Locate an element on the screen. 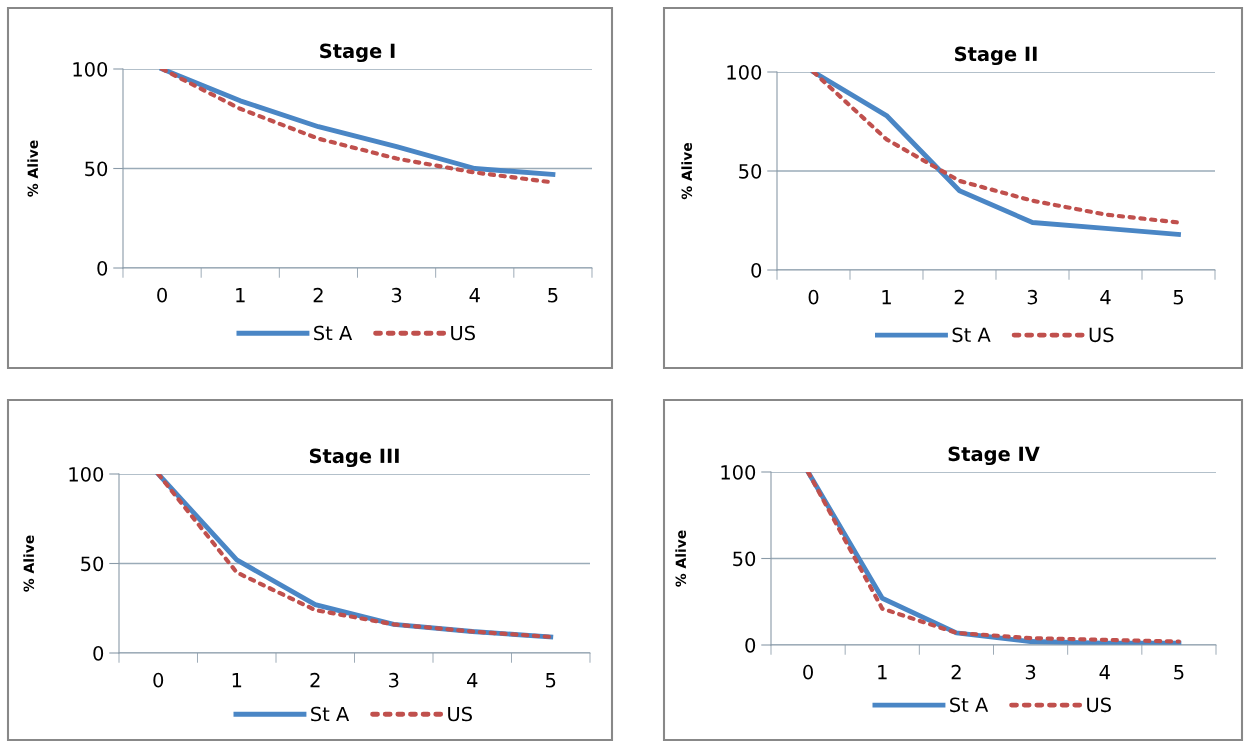  chart-title: Stage I is located at coordinates (357, 53).